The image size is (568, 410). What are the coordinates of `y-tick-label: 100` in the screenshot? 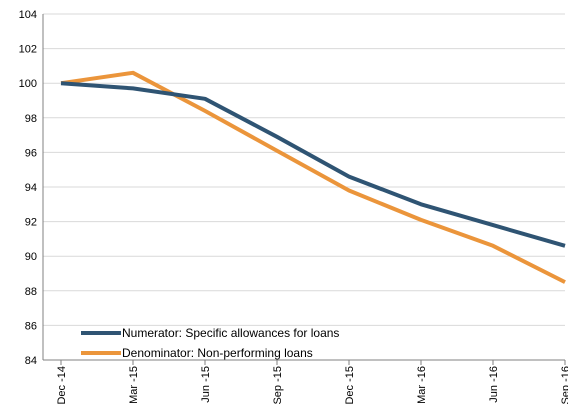 It's located at (28, 84).